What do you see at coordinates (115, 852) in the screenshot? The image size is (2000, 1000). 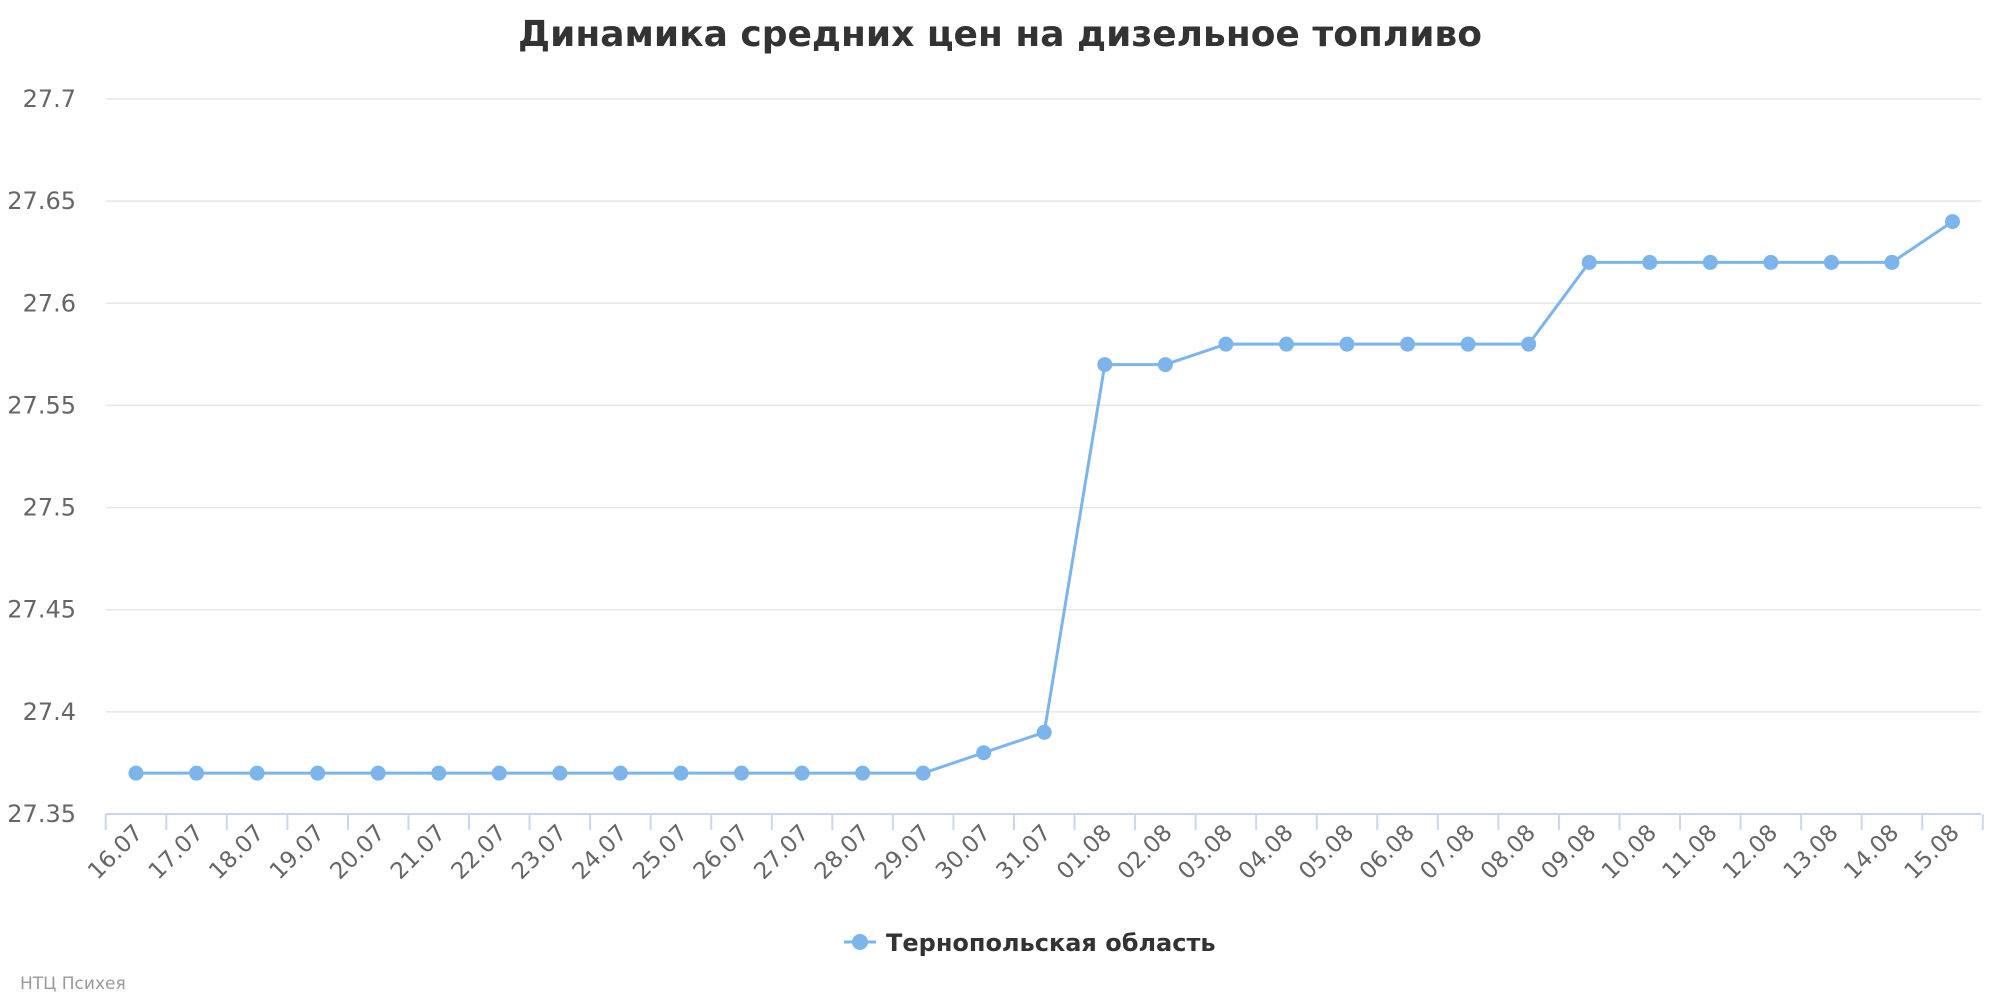 I see `x-tick-label: 16.07` at bounding box center [115, 852].